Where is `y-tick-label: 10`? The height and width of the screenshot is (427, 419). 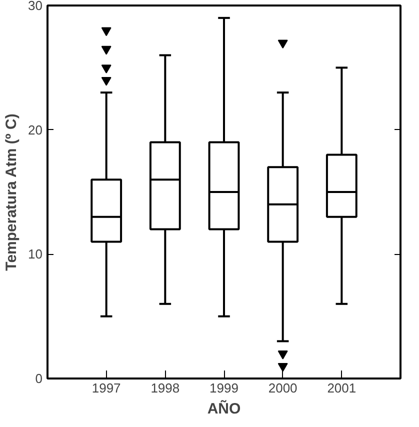
y-tick-label: 10 is located at coordinates (35, 254).